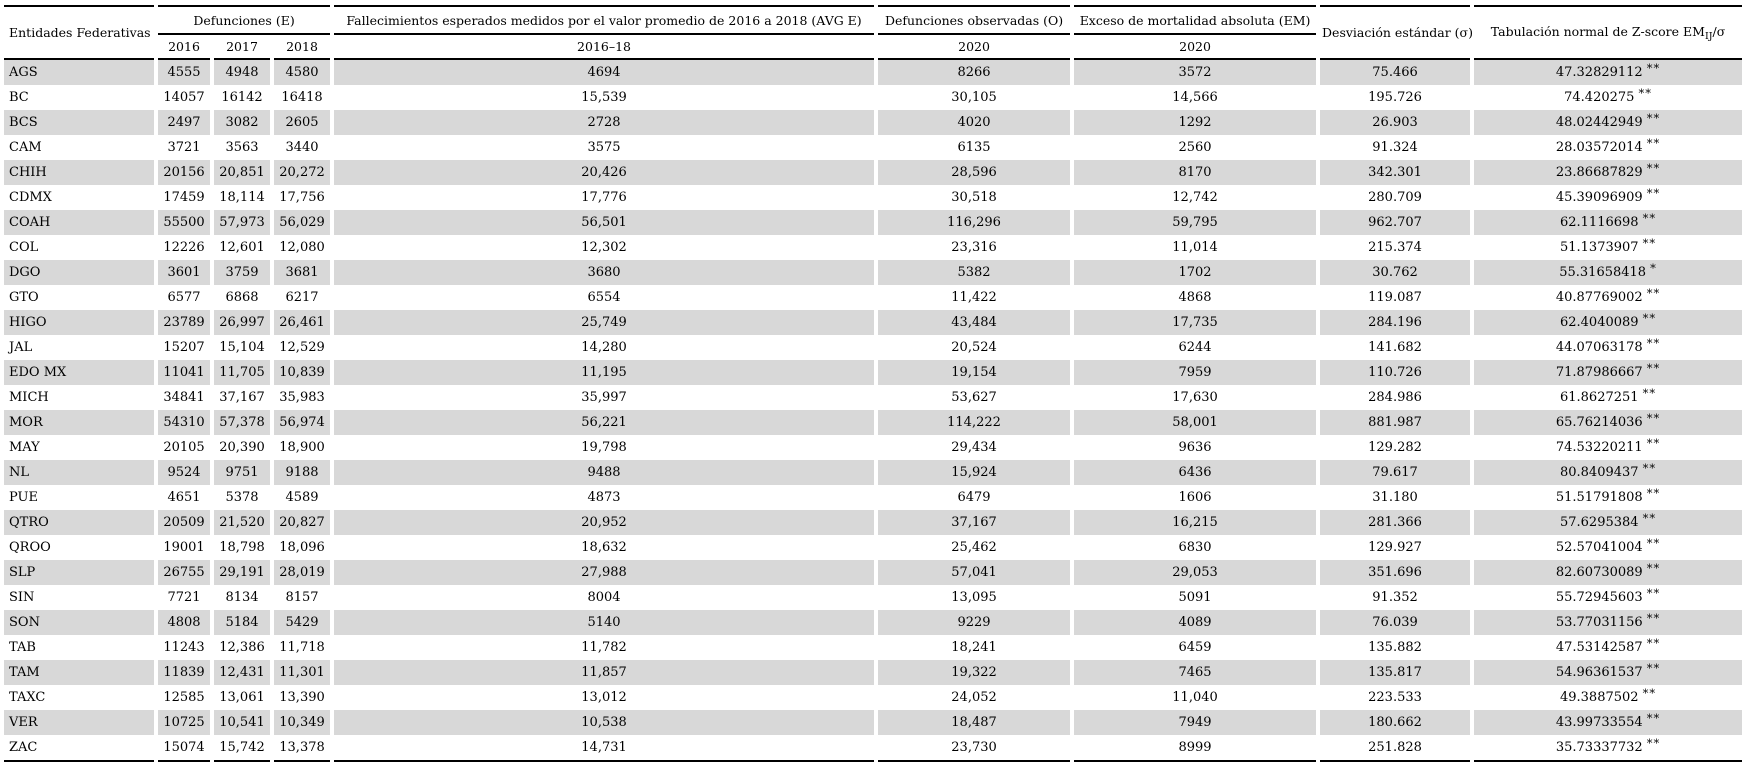  What do you see at coordinates (1599, 197) in the screenshot?
I see `z-score-value: 45.39096909` at bounding box center [1599, 197].